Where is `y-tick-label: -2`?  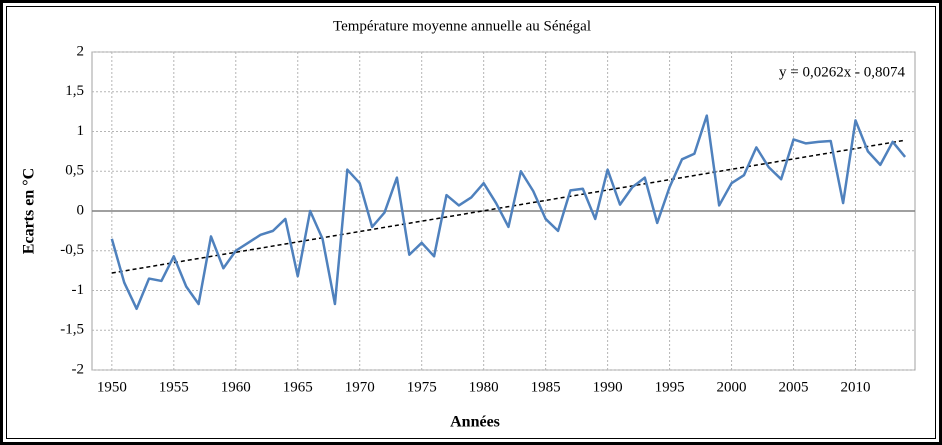 y-tick-label: -2 is located at coordinates (78, 369).